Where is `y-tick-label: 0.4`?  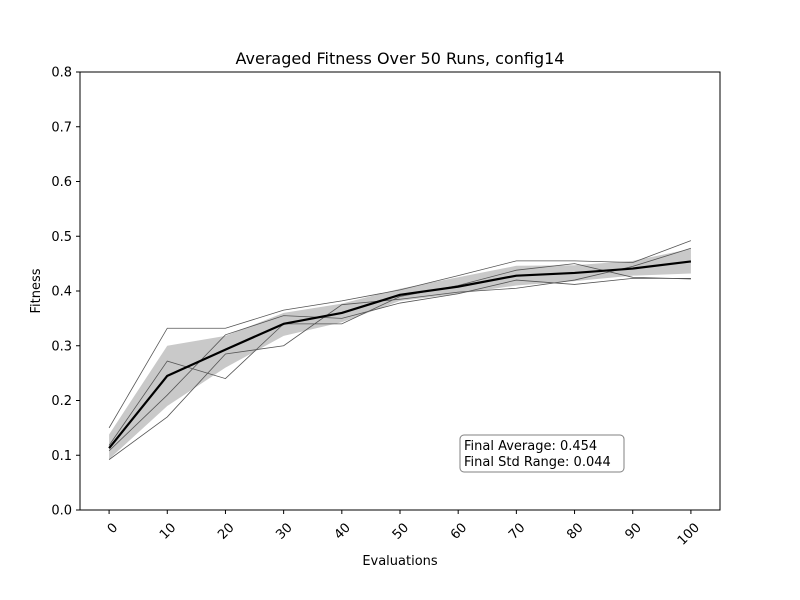
y-tick-label: 0.4 is located at coordinates (61, 292).